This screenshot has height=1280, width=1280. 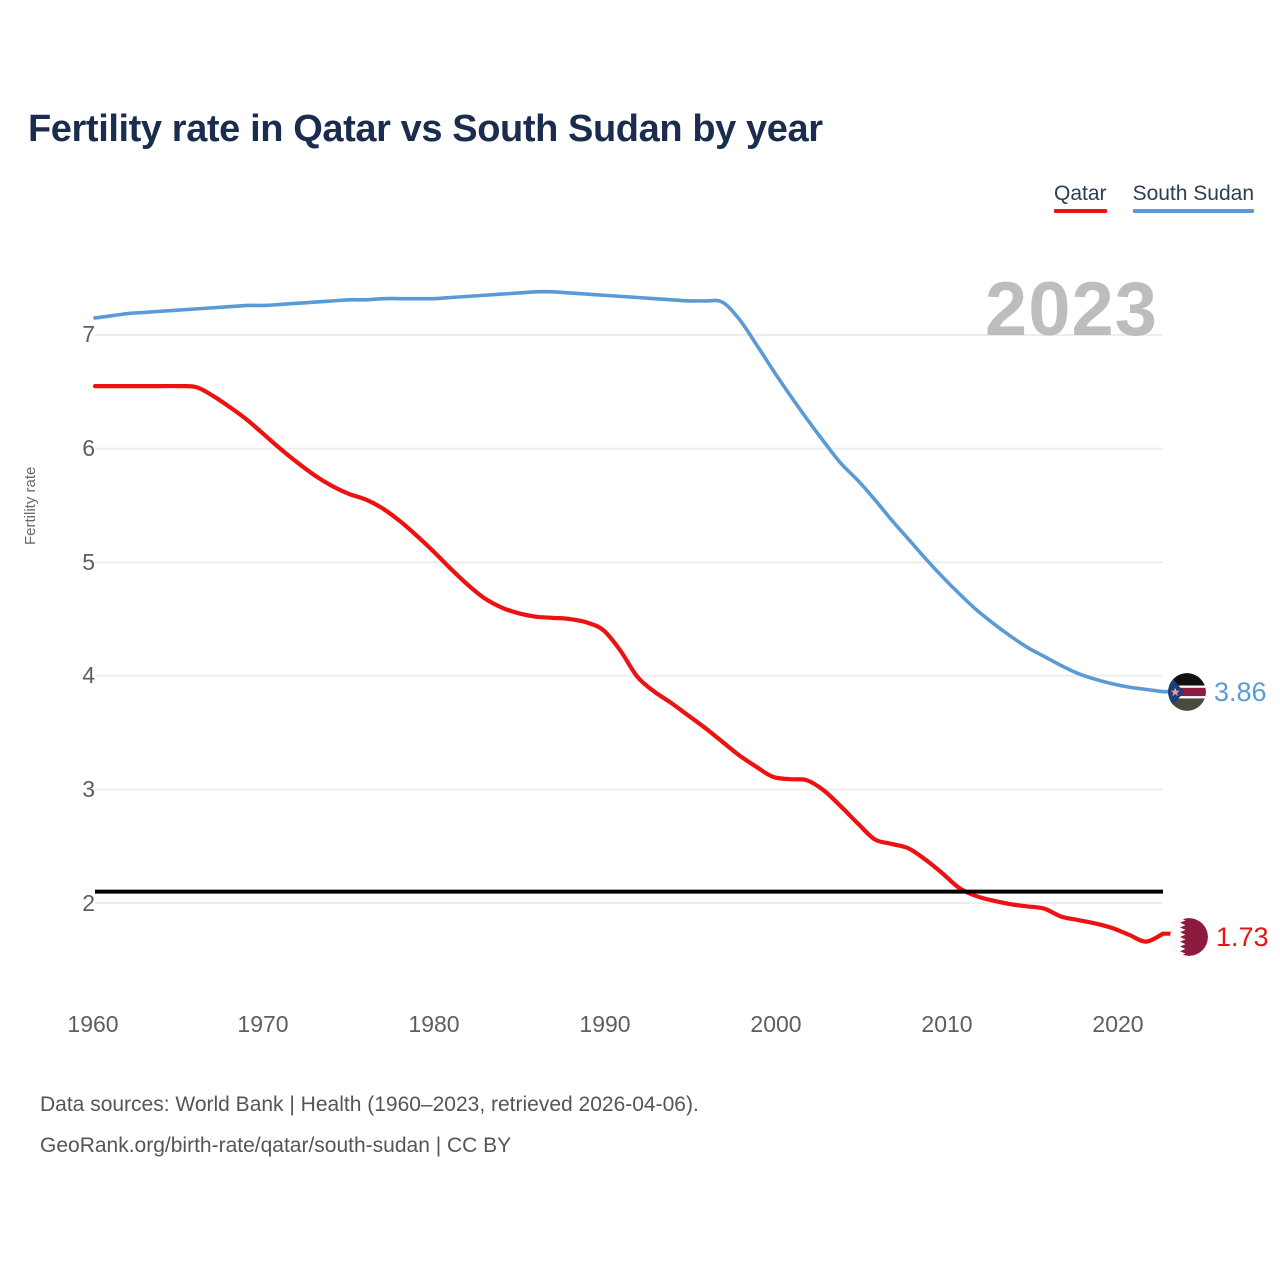 I want to click on y-tick-label-7: 7, so click(x=88, y=334).